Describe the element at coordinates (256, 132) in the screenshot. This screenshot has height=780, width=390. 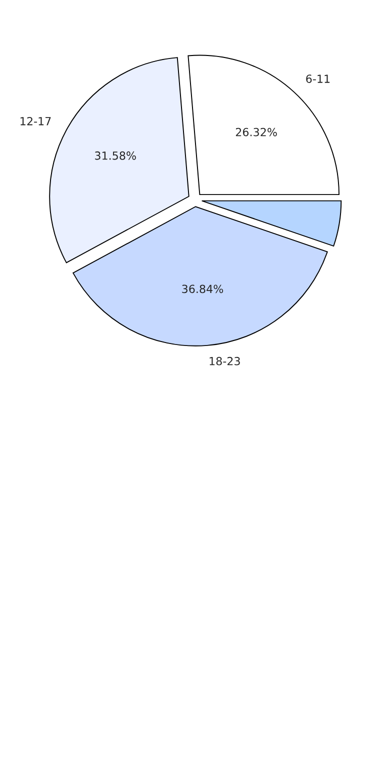
I see `data-label: 26.32%` at that location.